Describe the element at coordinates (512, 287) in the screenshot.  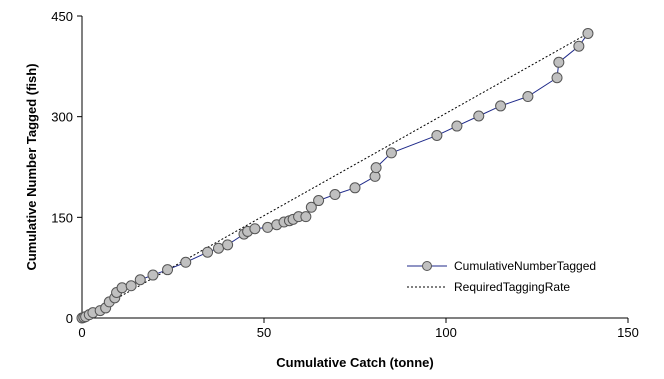
I see `legend-label-required-tagging-rate: RequiredTaggingRate` at that location.